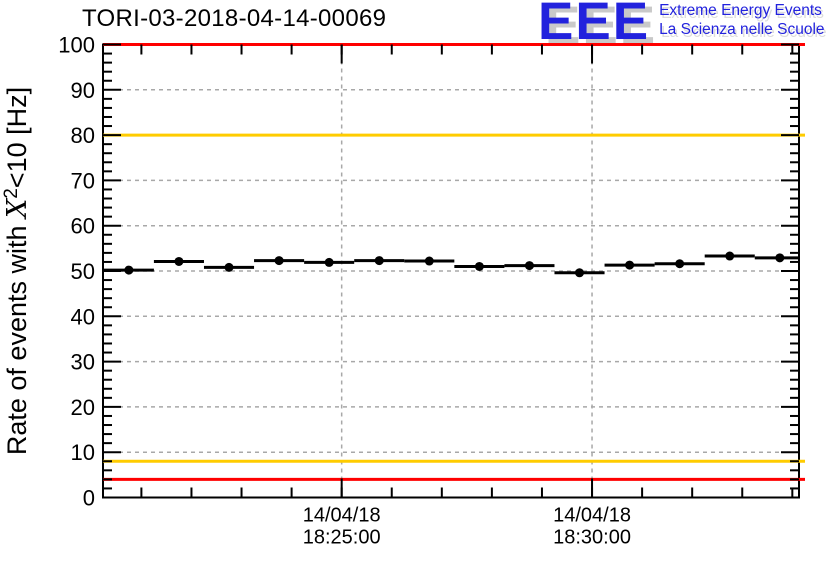  What do you see at coordinates (83, 135) in the screenshot?
I see `y-tick-label-80: 80` at bounding box center [83, 135].